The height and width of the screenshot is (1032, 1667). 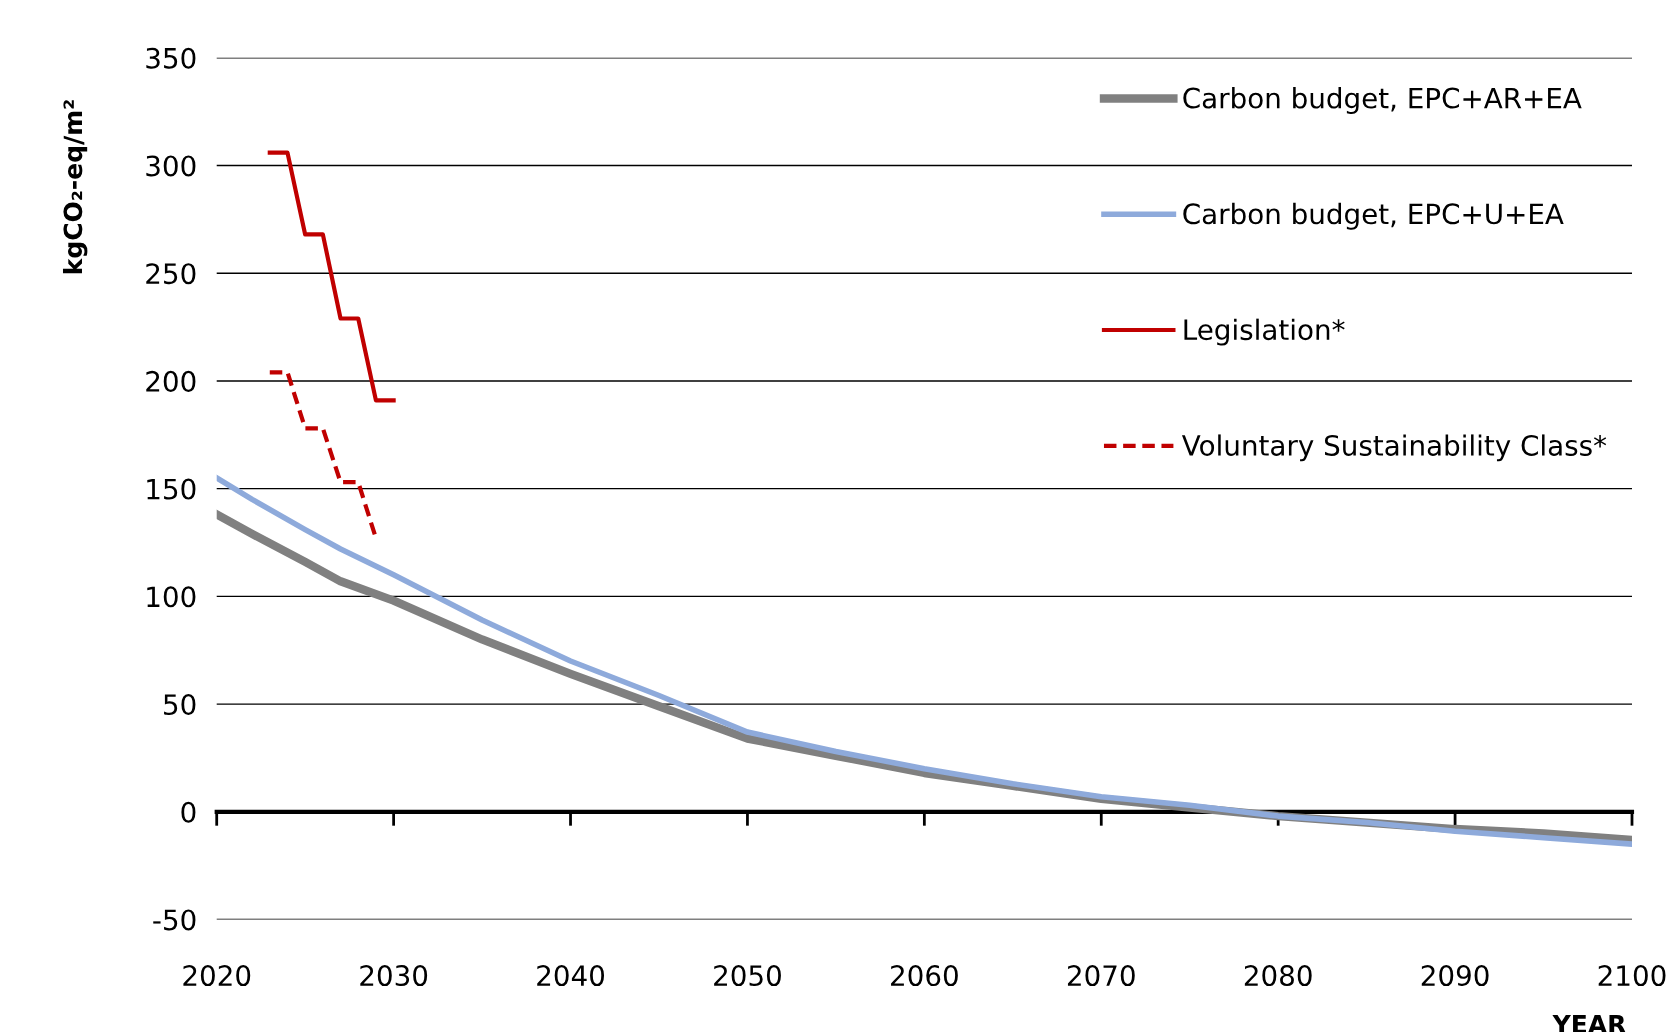 I want to click on x-tick-label: 2060, so click(x=924, y=976).